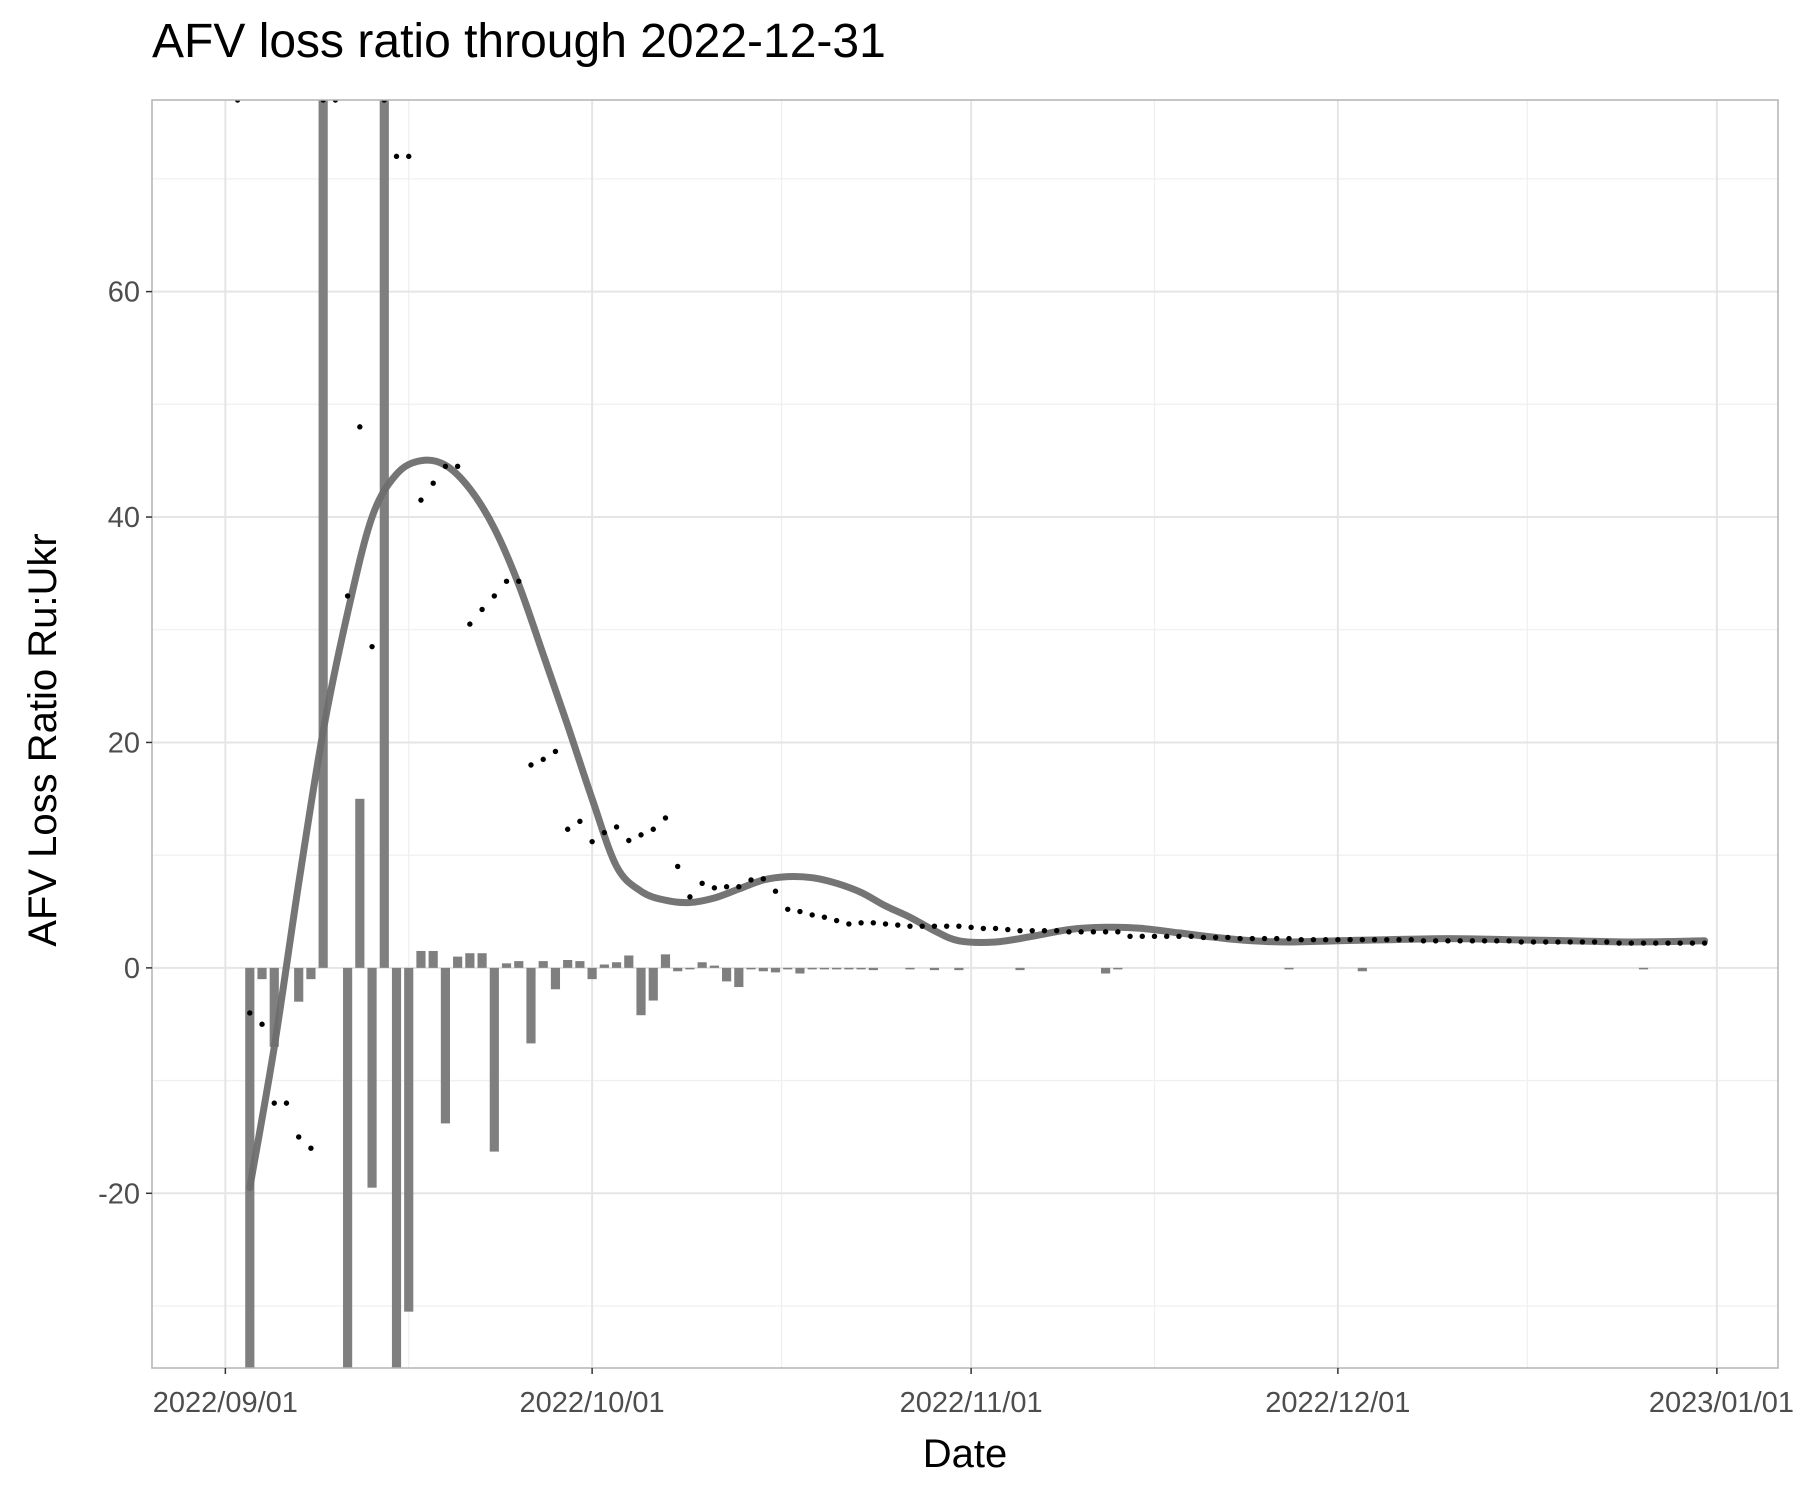  I want to click on x-tick-label: 2022/09/01, so click(225, 1403).